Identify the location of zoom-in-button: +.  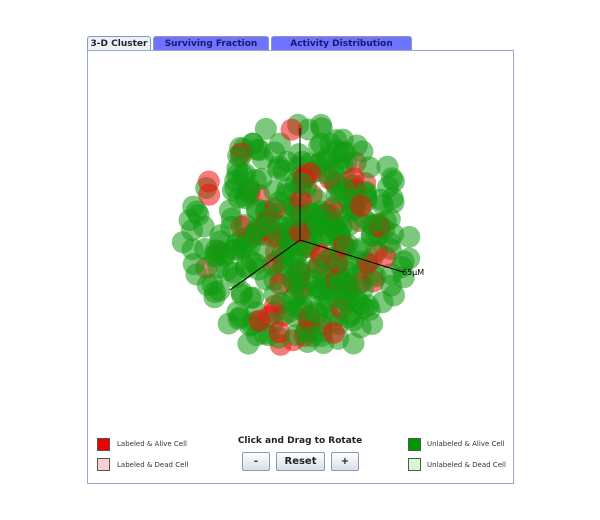
(345, 461).